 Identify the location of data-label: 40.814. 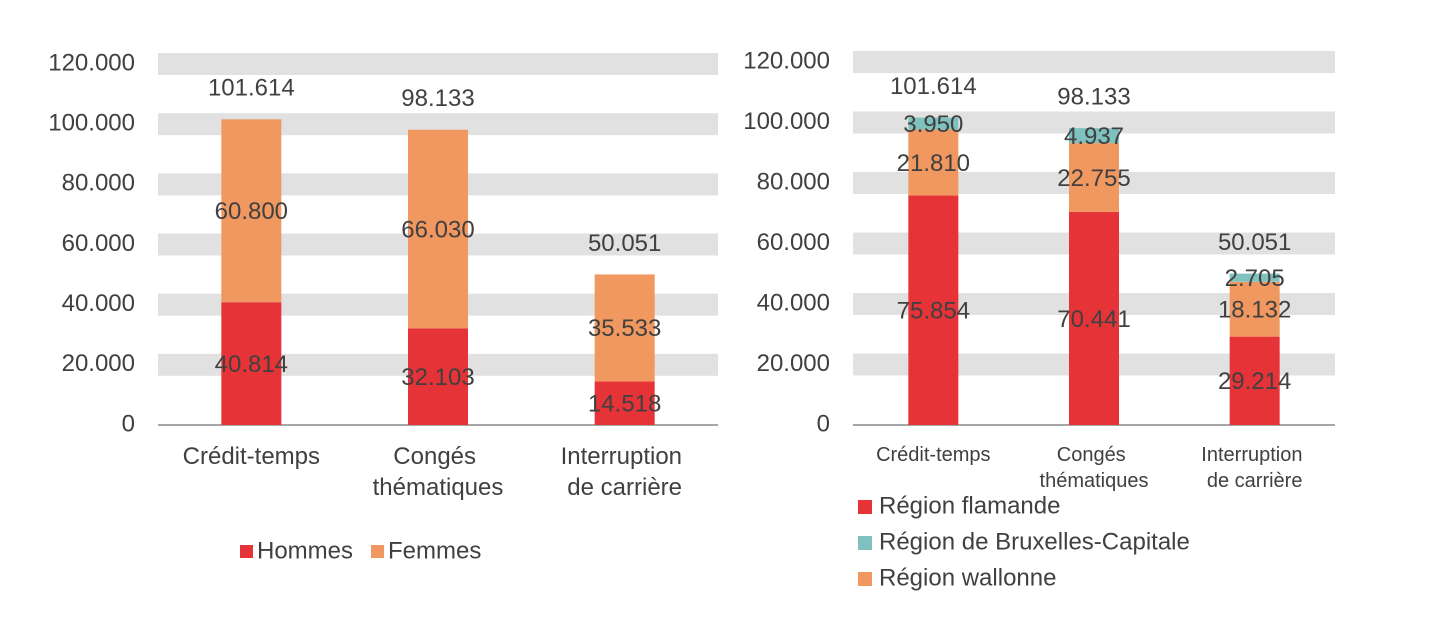
(251, 364).